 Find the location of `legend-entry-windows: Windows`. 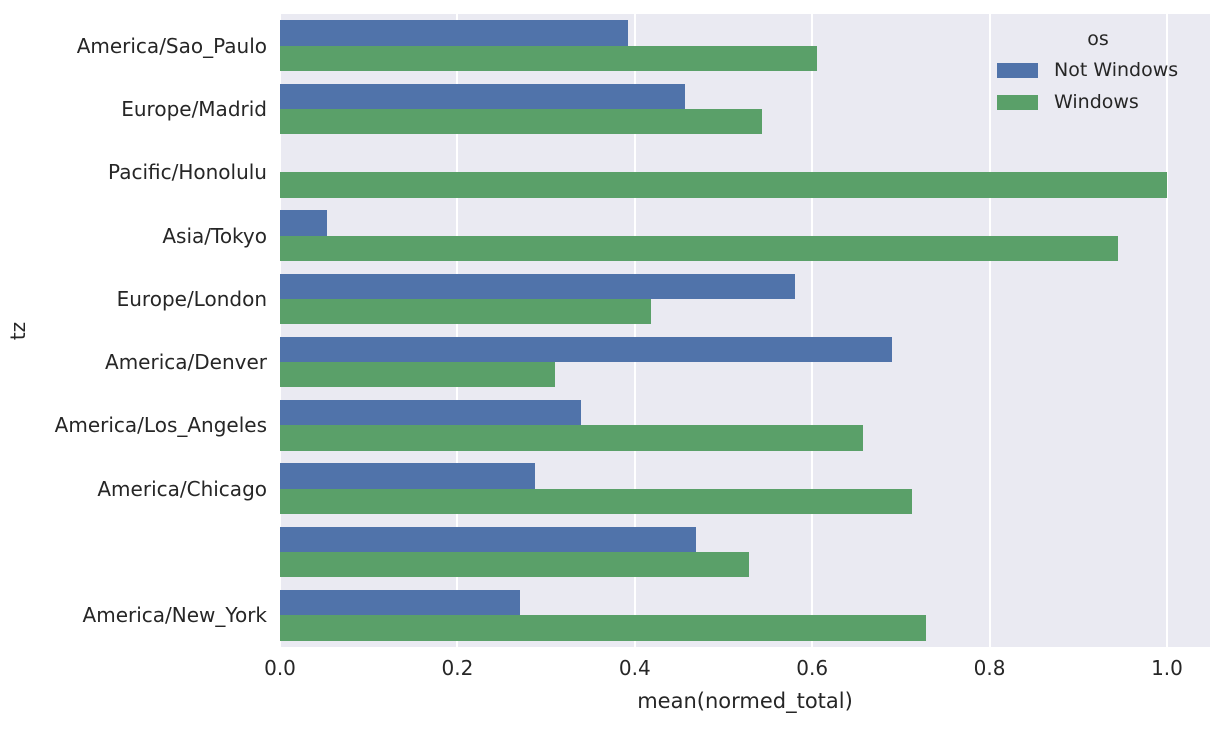

legend-entry-windows: Windows is located at coordinates (1098, 102).